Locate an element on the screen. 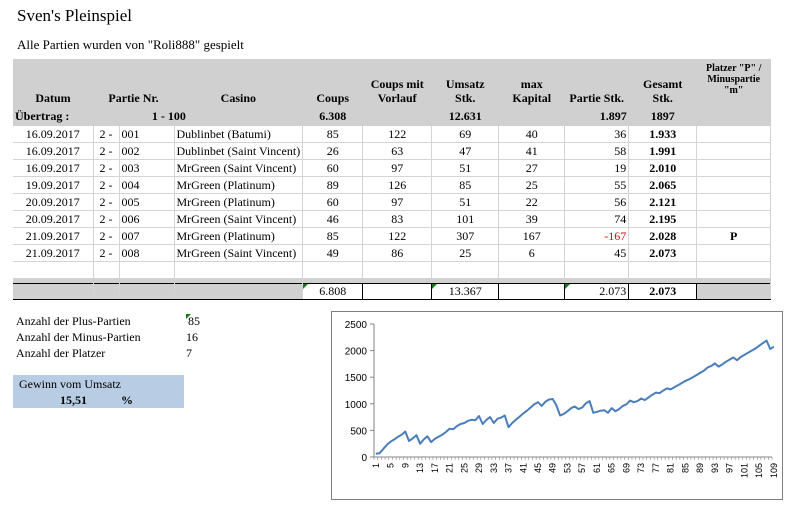 The width and height of the screenshot is (796, 515). row-casino: Dublinbet (Saint Vincent) is located at coordinates (239, 151).